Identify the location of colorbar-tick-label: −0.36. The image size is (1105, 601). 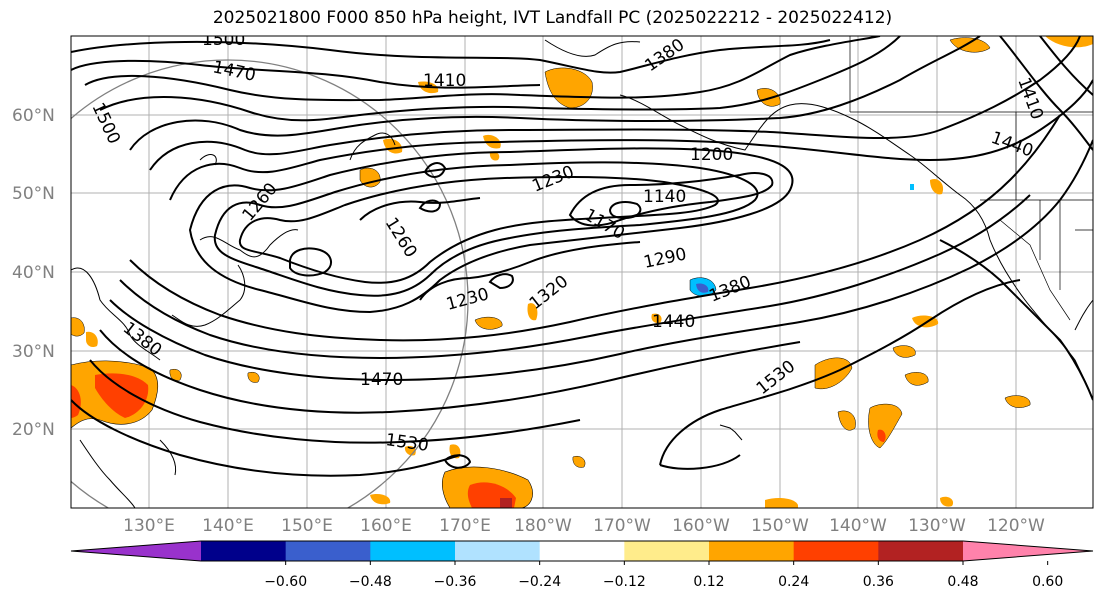
(455, 582).